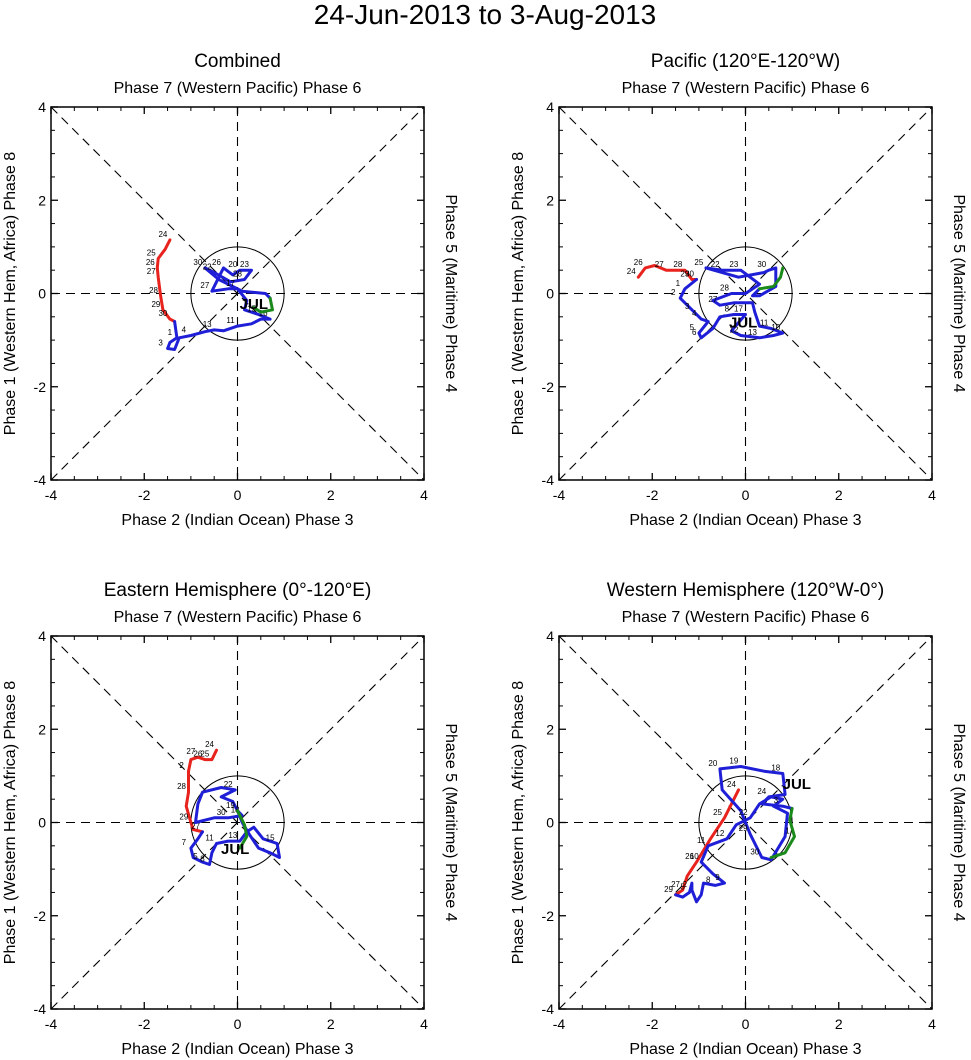 This screenshot has width=971, height=1060. What do you see at coordinates (238, 590) in the screenshot?
I see `panel-title: Eastern Hemisphere (0°-120°E)` at bounding box center [238, 590].